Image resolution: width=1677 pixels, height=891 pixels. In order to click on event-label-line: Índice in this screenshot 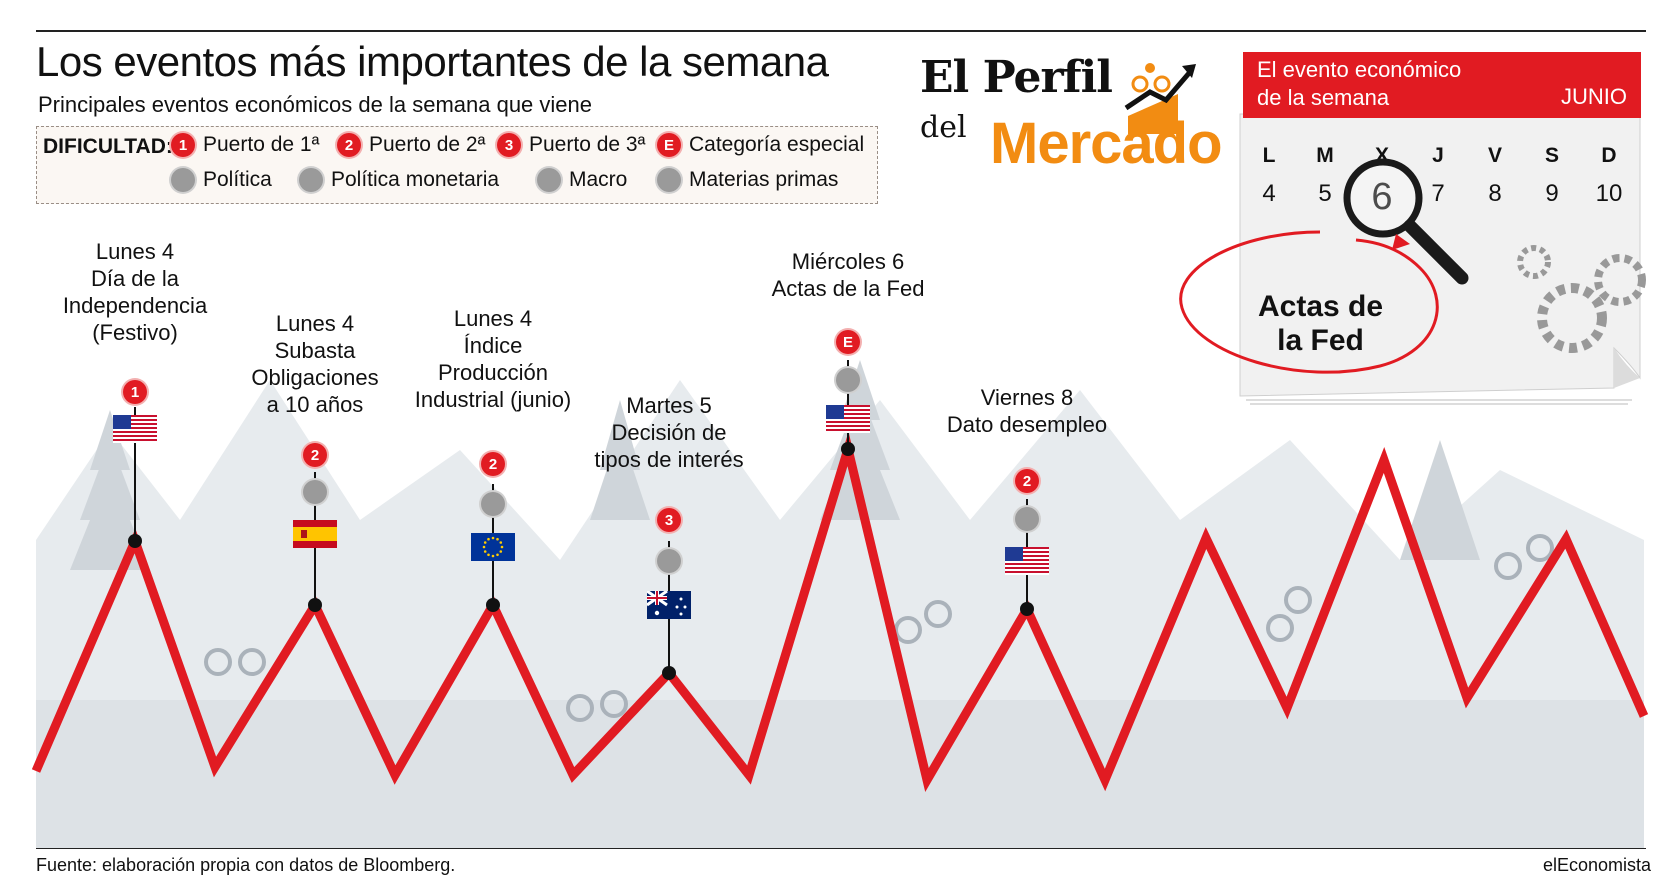, I will do `click(493, 345)`.